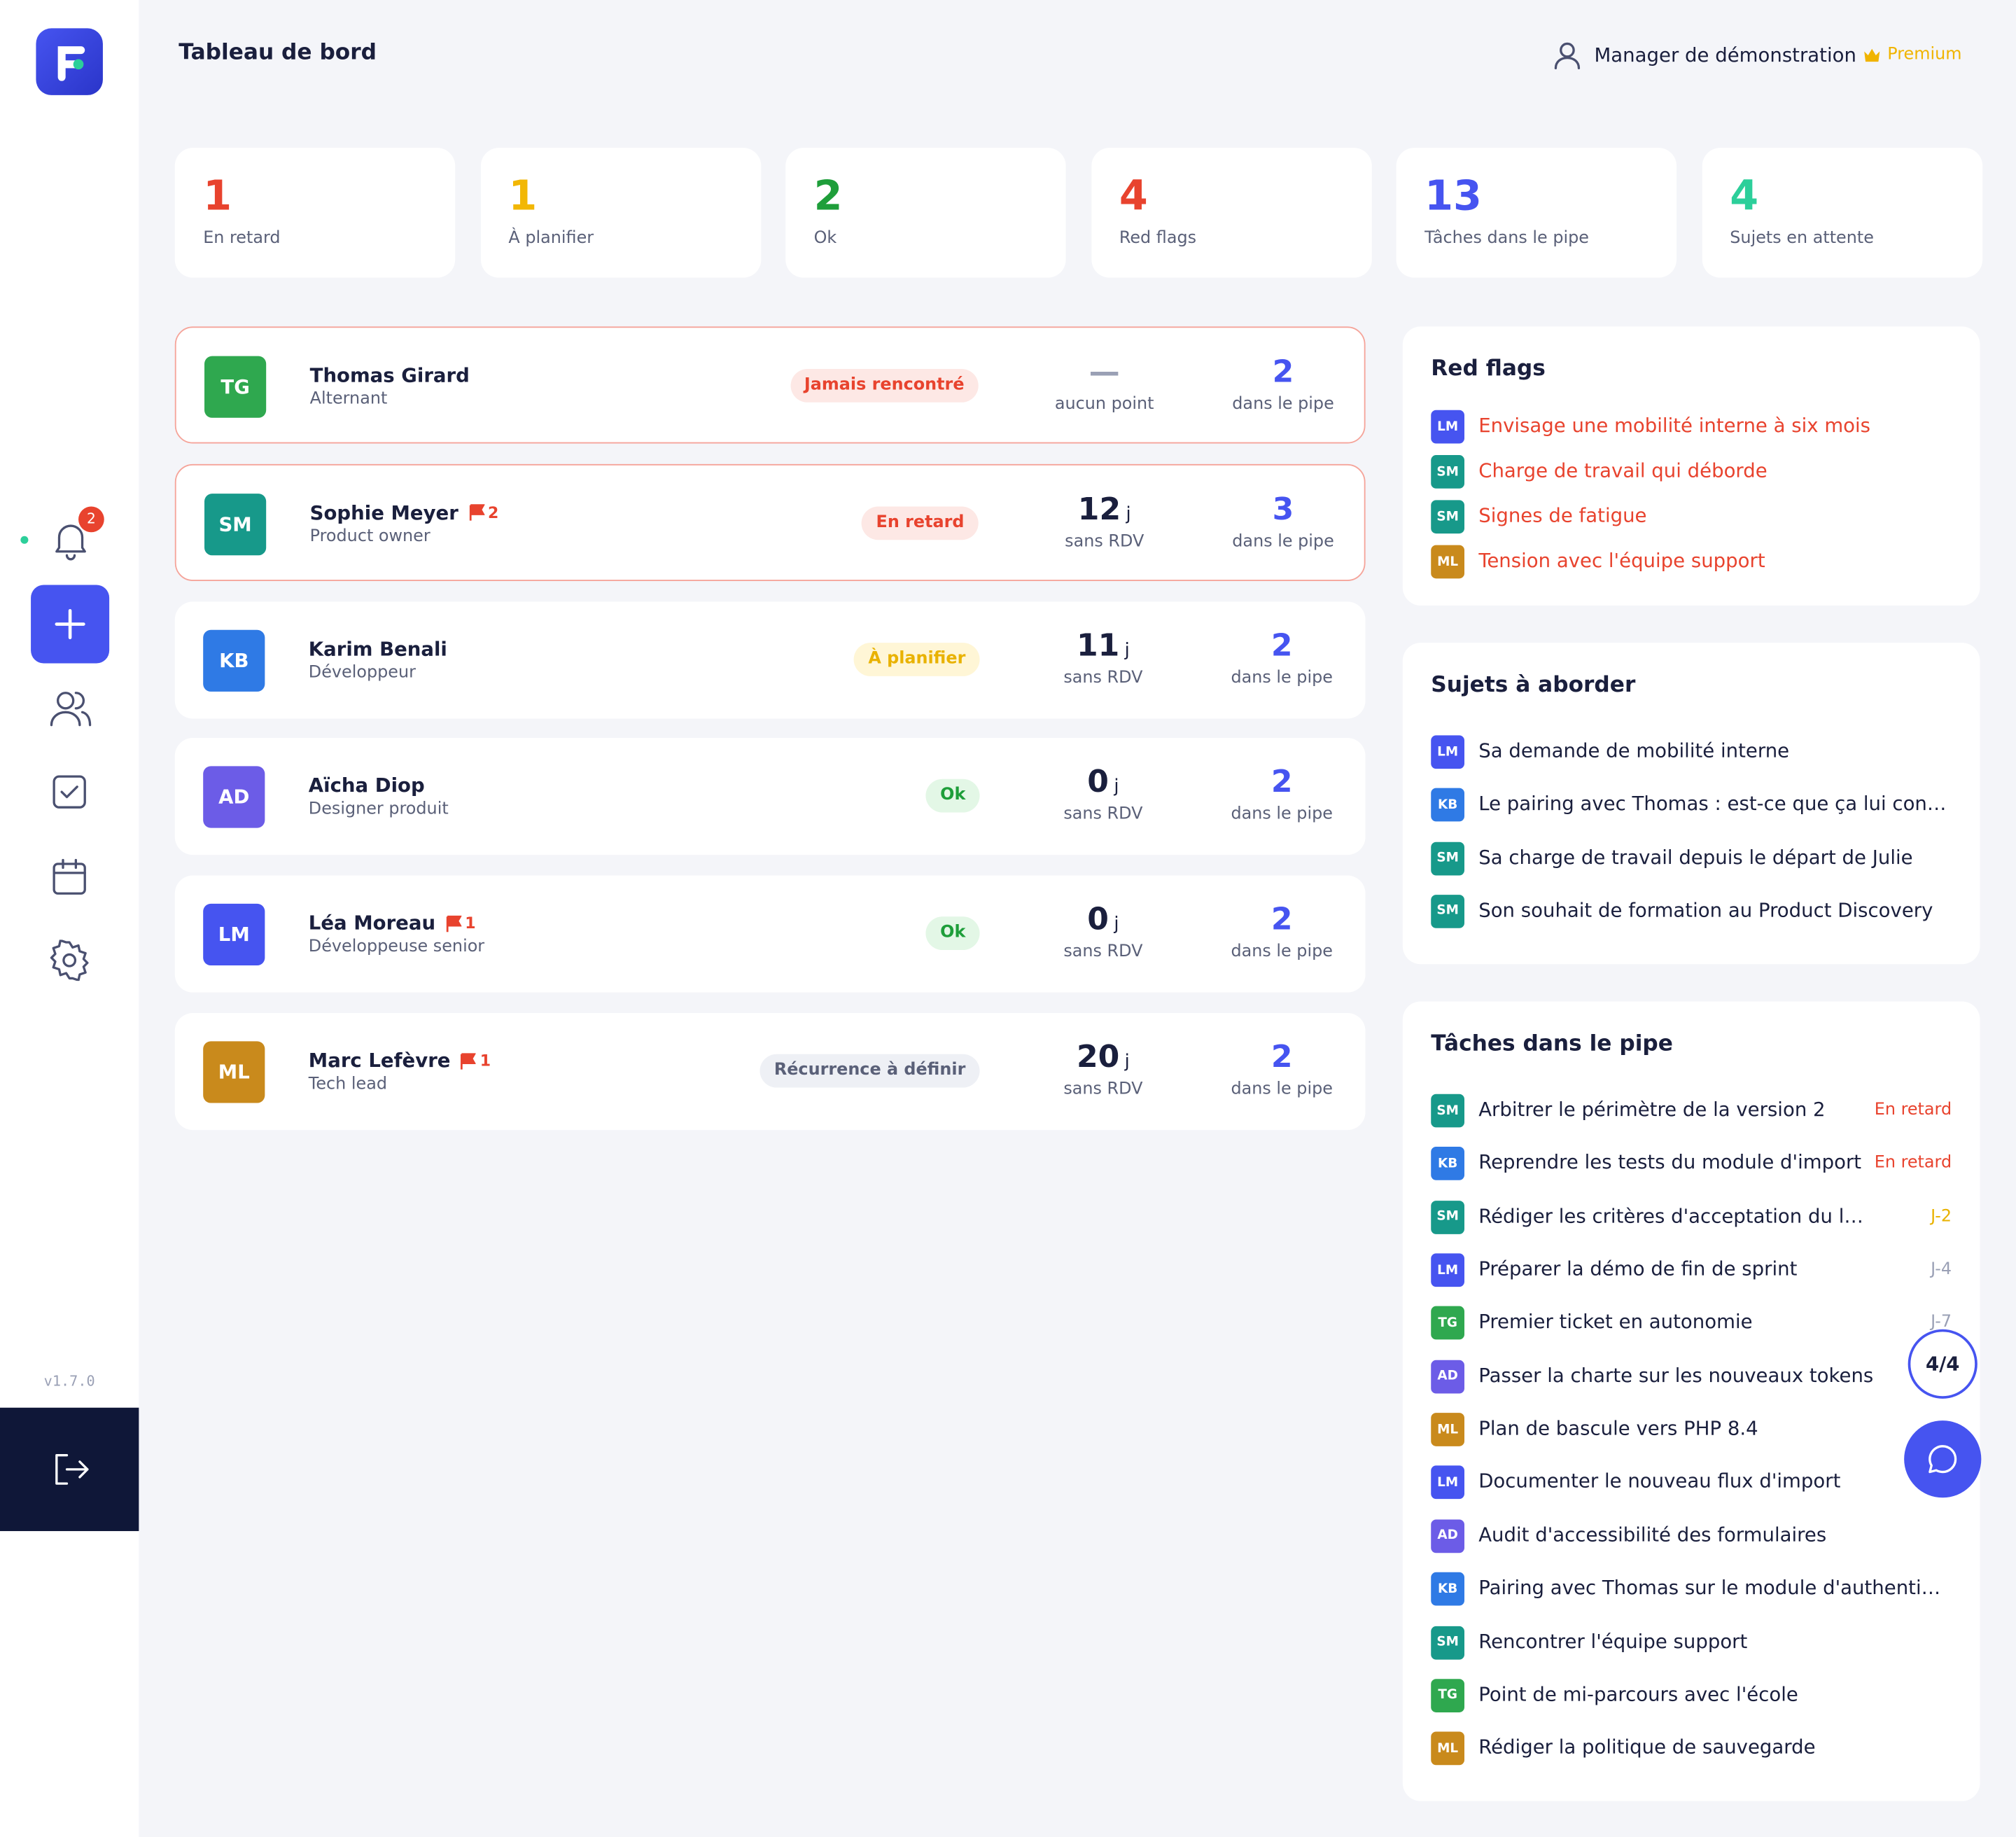 The image size is (2016, 1837). I want to click on item-due: J-4, so click(1941, 1269).